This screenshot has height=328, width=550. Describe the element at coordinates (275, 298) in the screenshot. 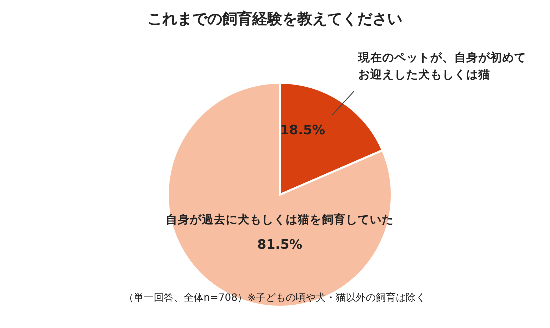

I see `text: （単一回答、全体n=708）※子どもの頃や犬・猫以外の飼育は除く` at that location.